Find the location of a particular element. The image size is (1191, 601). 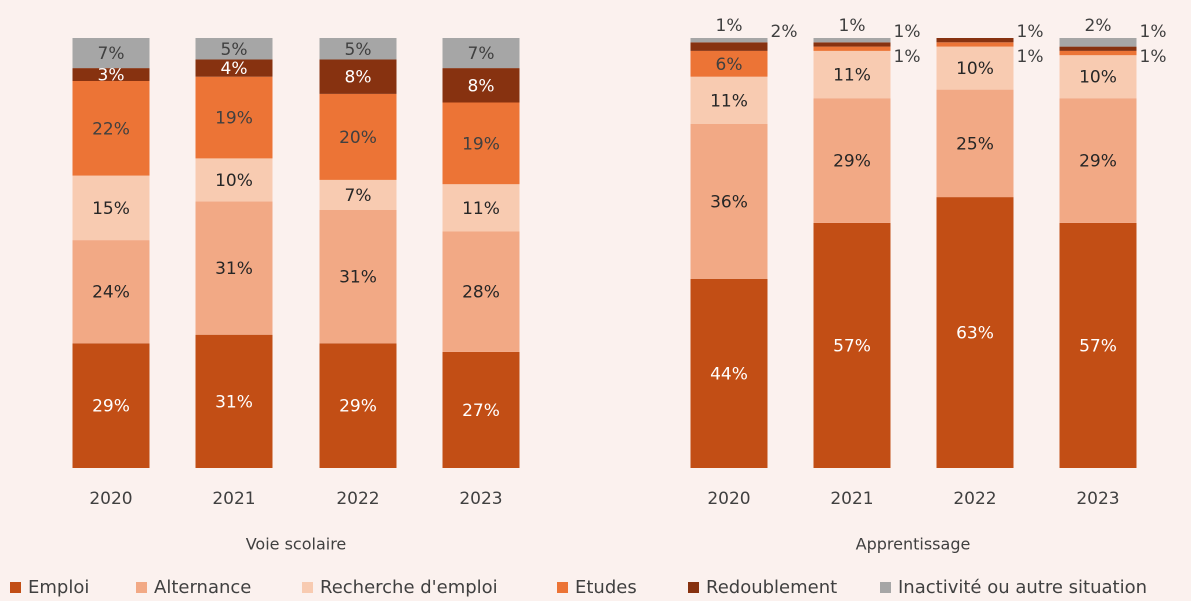

legend-label: Emploi is located at coordinates (58, 587).